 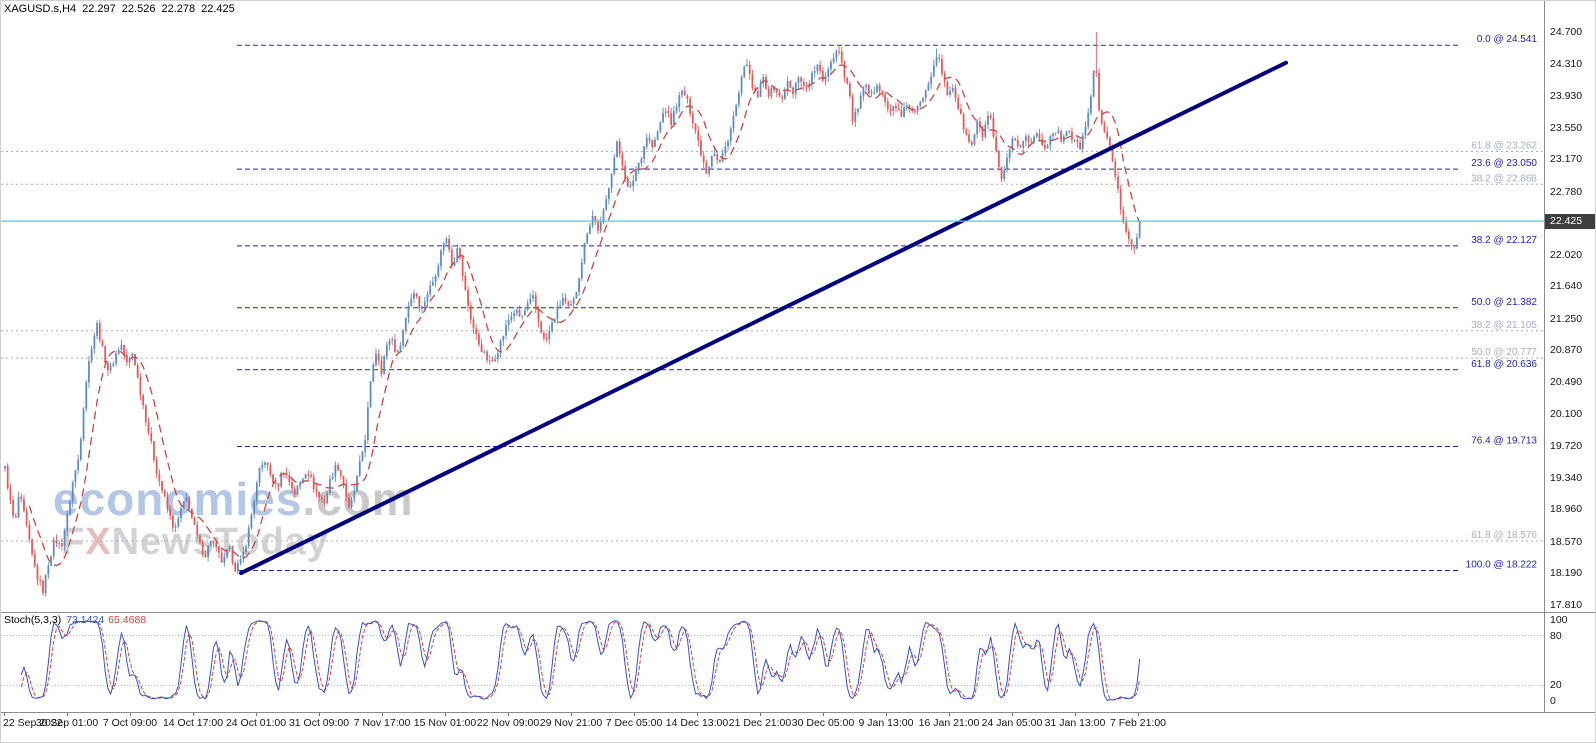 What do you see at coordinates (1566, 318) in the screenshot?
I see `price-axis-label: 21.250` at bounding box center [1566, 318].